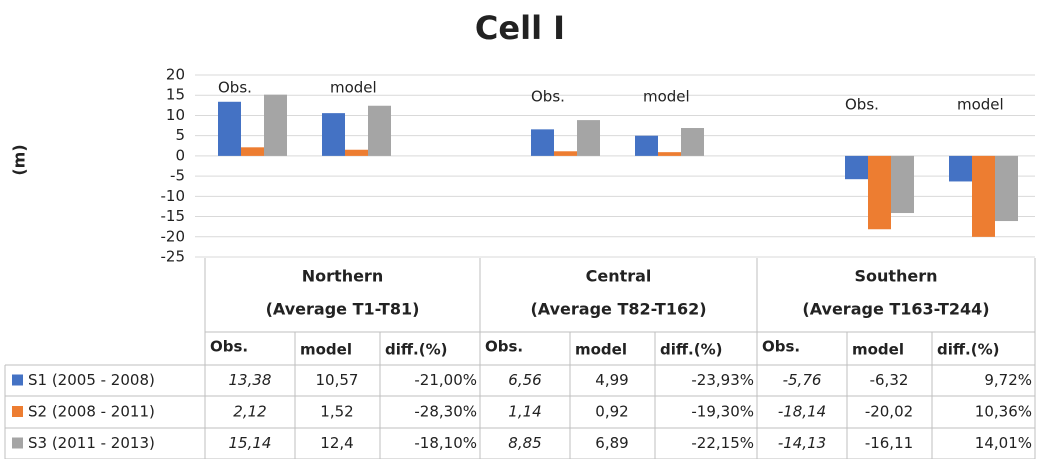 This screenshot has width=1040, height=459. I want to click on cell-diff: 14,01%, so click(1003, 443).